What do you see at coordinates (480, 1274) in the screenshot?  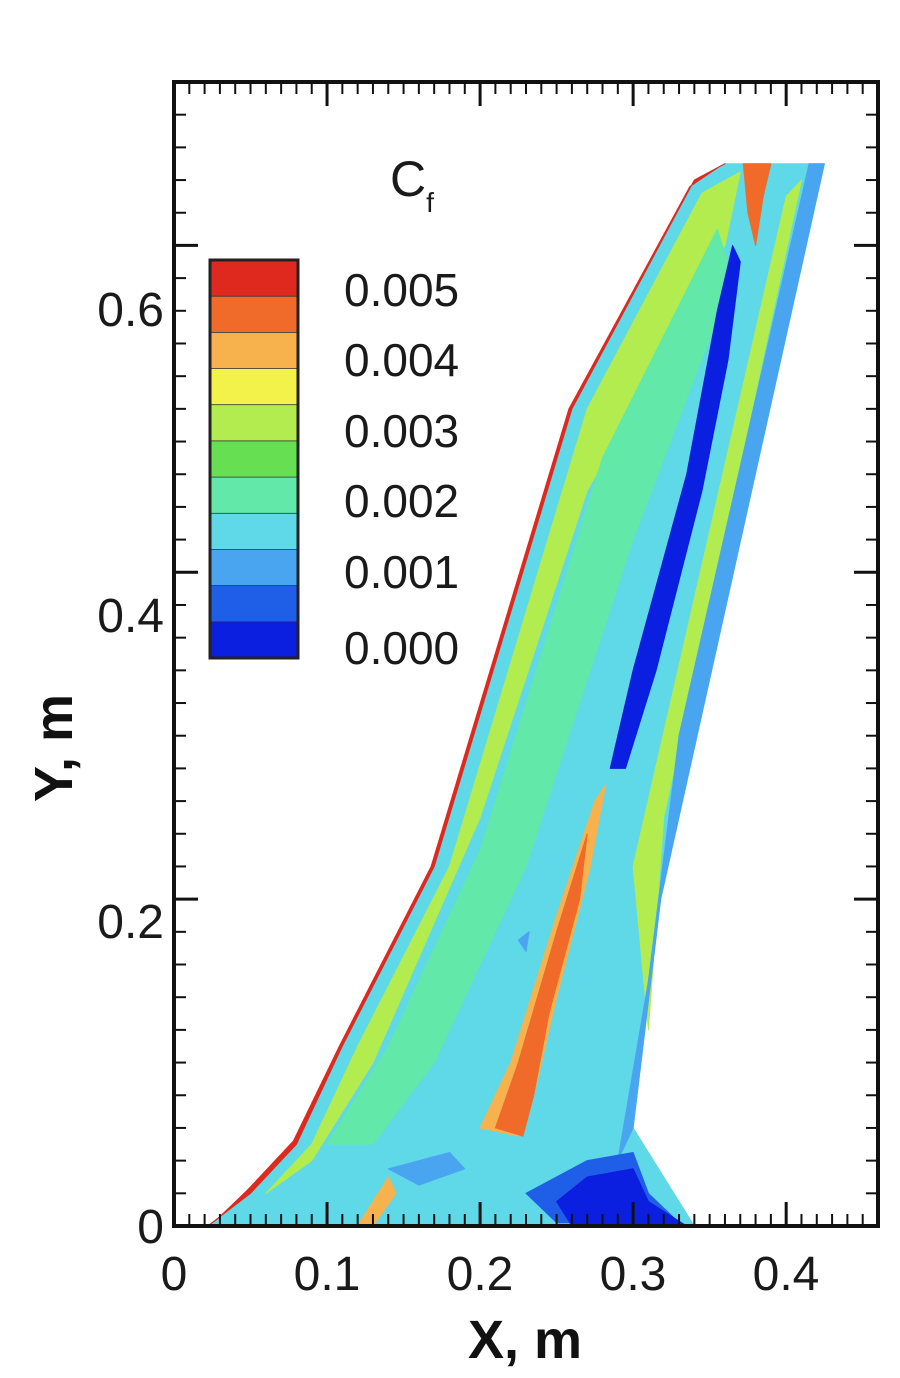 I see `x-tick-label: 0.2` at bounding box center [480, 1274].